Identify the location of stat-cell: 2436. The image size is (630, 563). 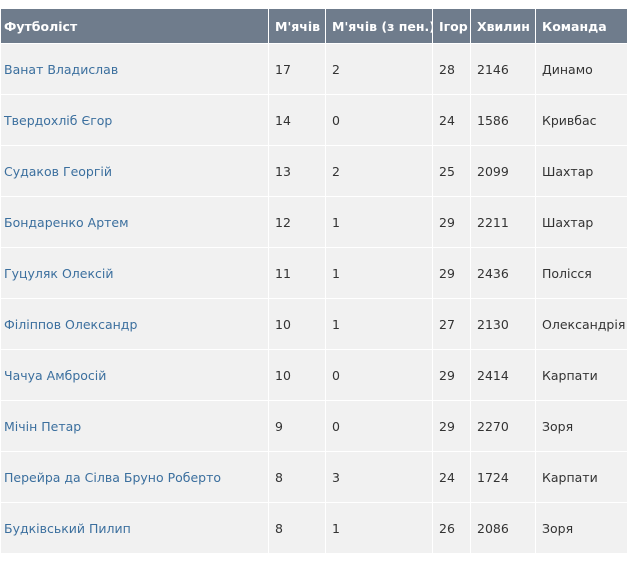
(503, 273).